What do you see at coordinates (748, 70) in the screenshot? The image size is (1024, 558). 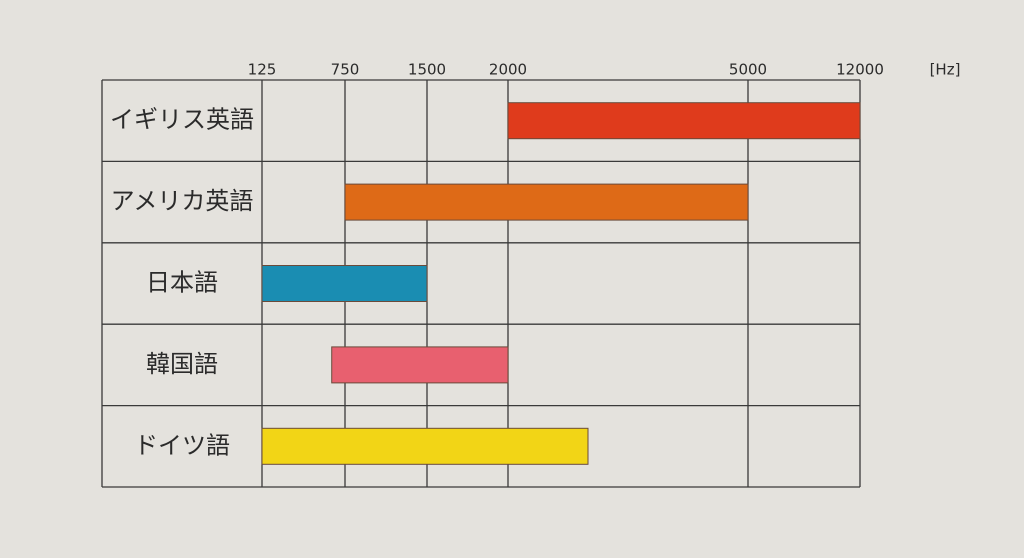 I see `x-tick-label: 5000` at bounding box center [748, 70].